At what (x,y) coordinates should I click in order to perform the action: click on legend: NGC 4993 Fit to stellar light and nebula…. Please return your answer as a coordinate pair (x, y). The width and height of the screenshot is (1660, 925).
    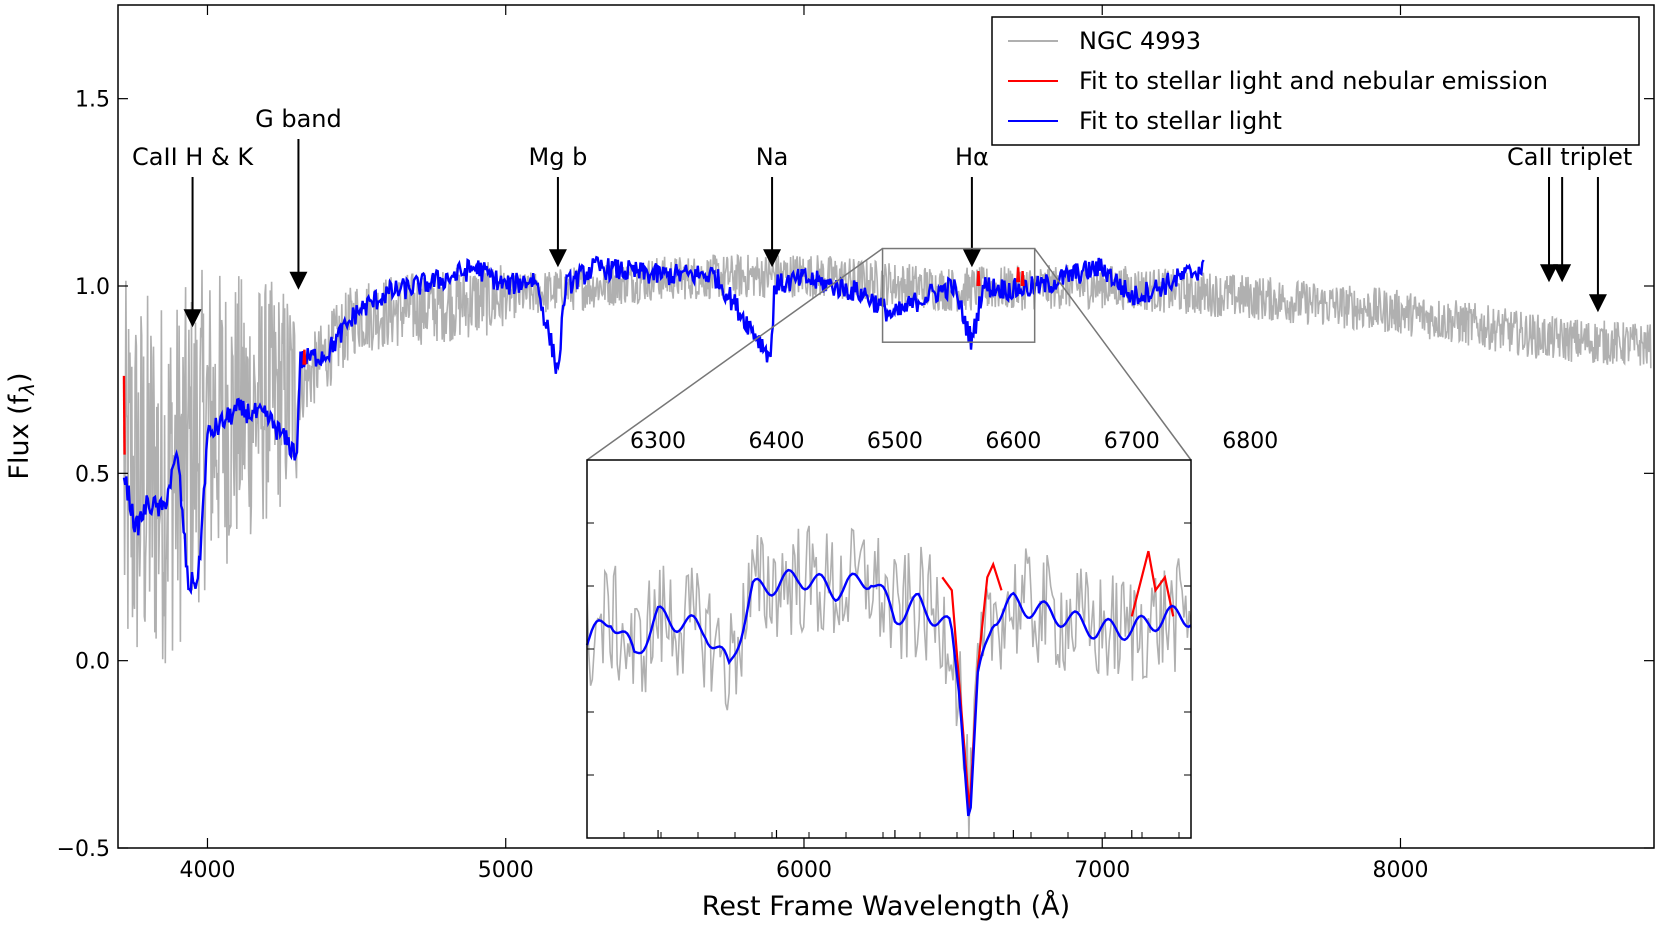
    Looking at the image, I should click on (1315, 81).